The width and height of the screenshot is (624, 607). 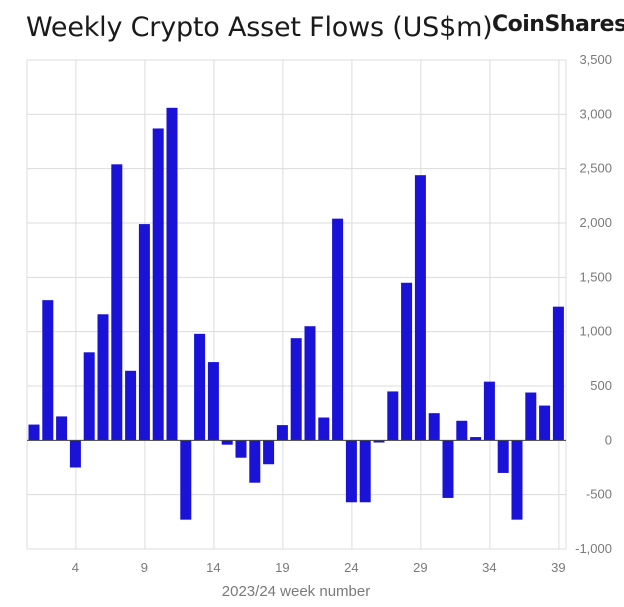 What do you see at coordinates (595, 168) in the screenshot?
I see `y-tick-label: 2,500` at bounding box center [595, 168].